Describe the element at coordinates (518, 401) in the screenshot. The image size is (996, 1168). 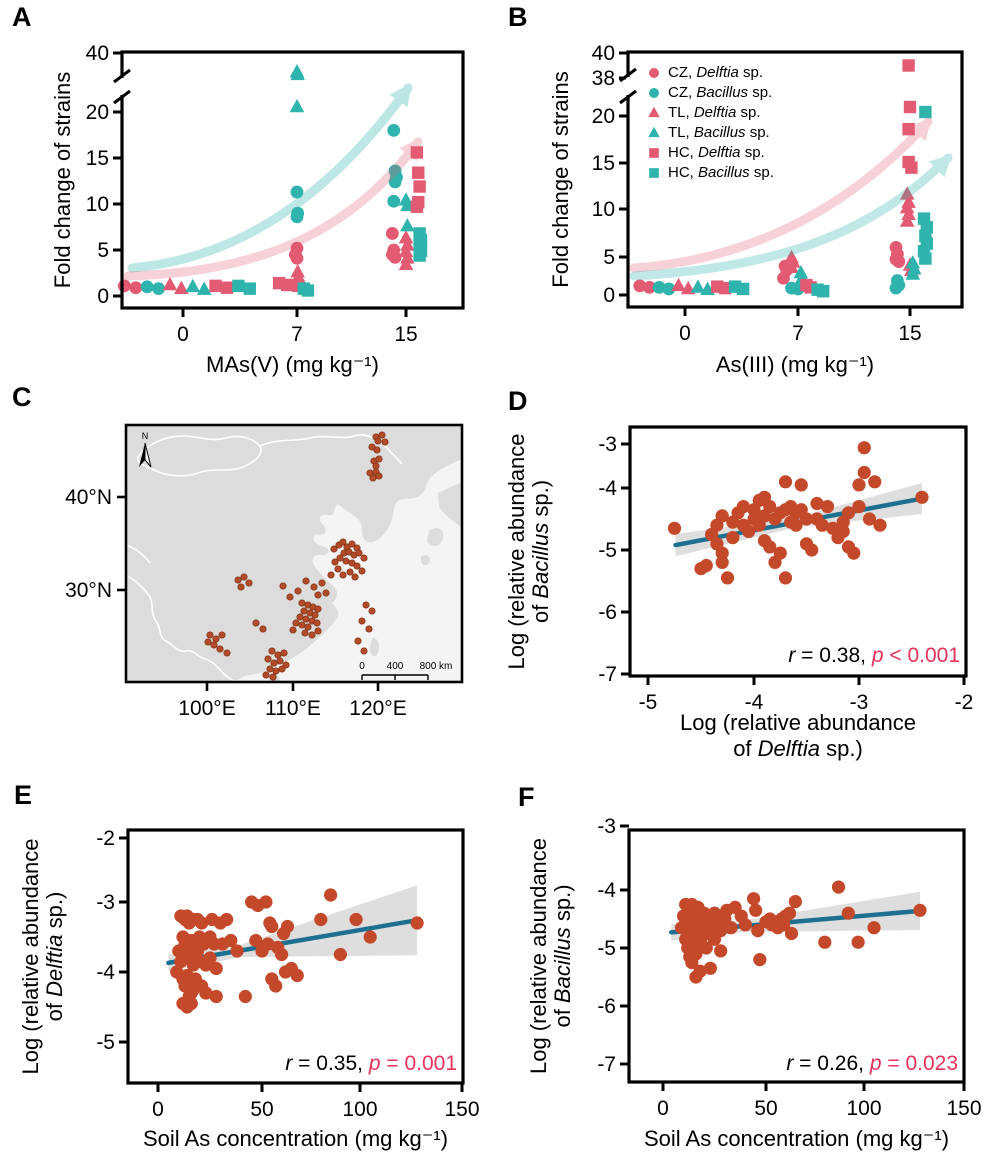
I see `panel-label-d: D` at that location.